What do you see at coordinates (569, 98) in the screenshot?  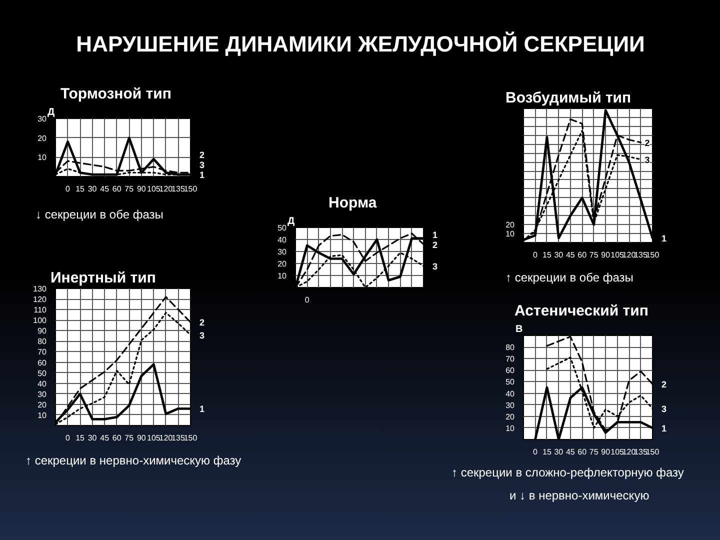 I see `chart-title: Возбудимый тип` at bounding box center [569, 98].